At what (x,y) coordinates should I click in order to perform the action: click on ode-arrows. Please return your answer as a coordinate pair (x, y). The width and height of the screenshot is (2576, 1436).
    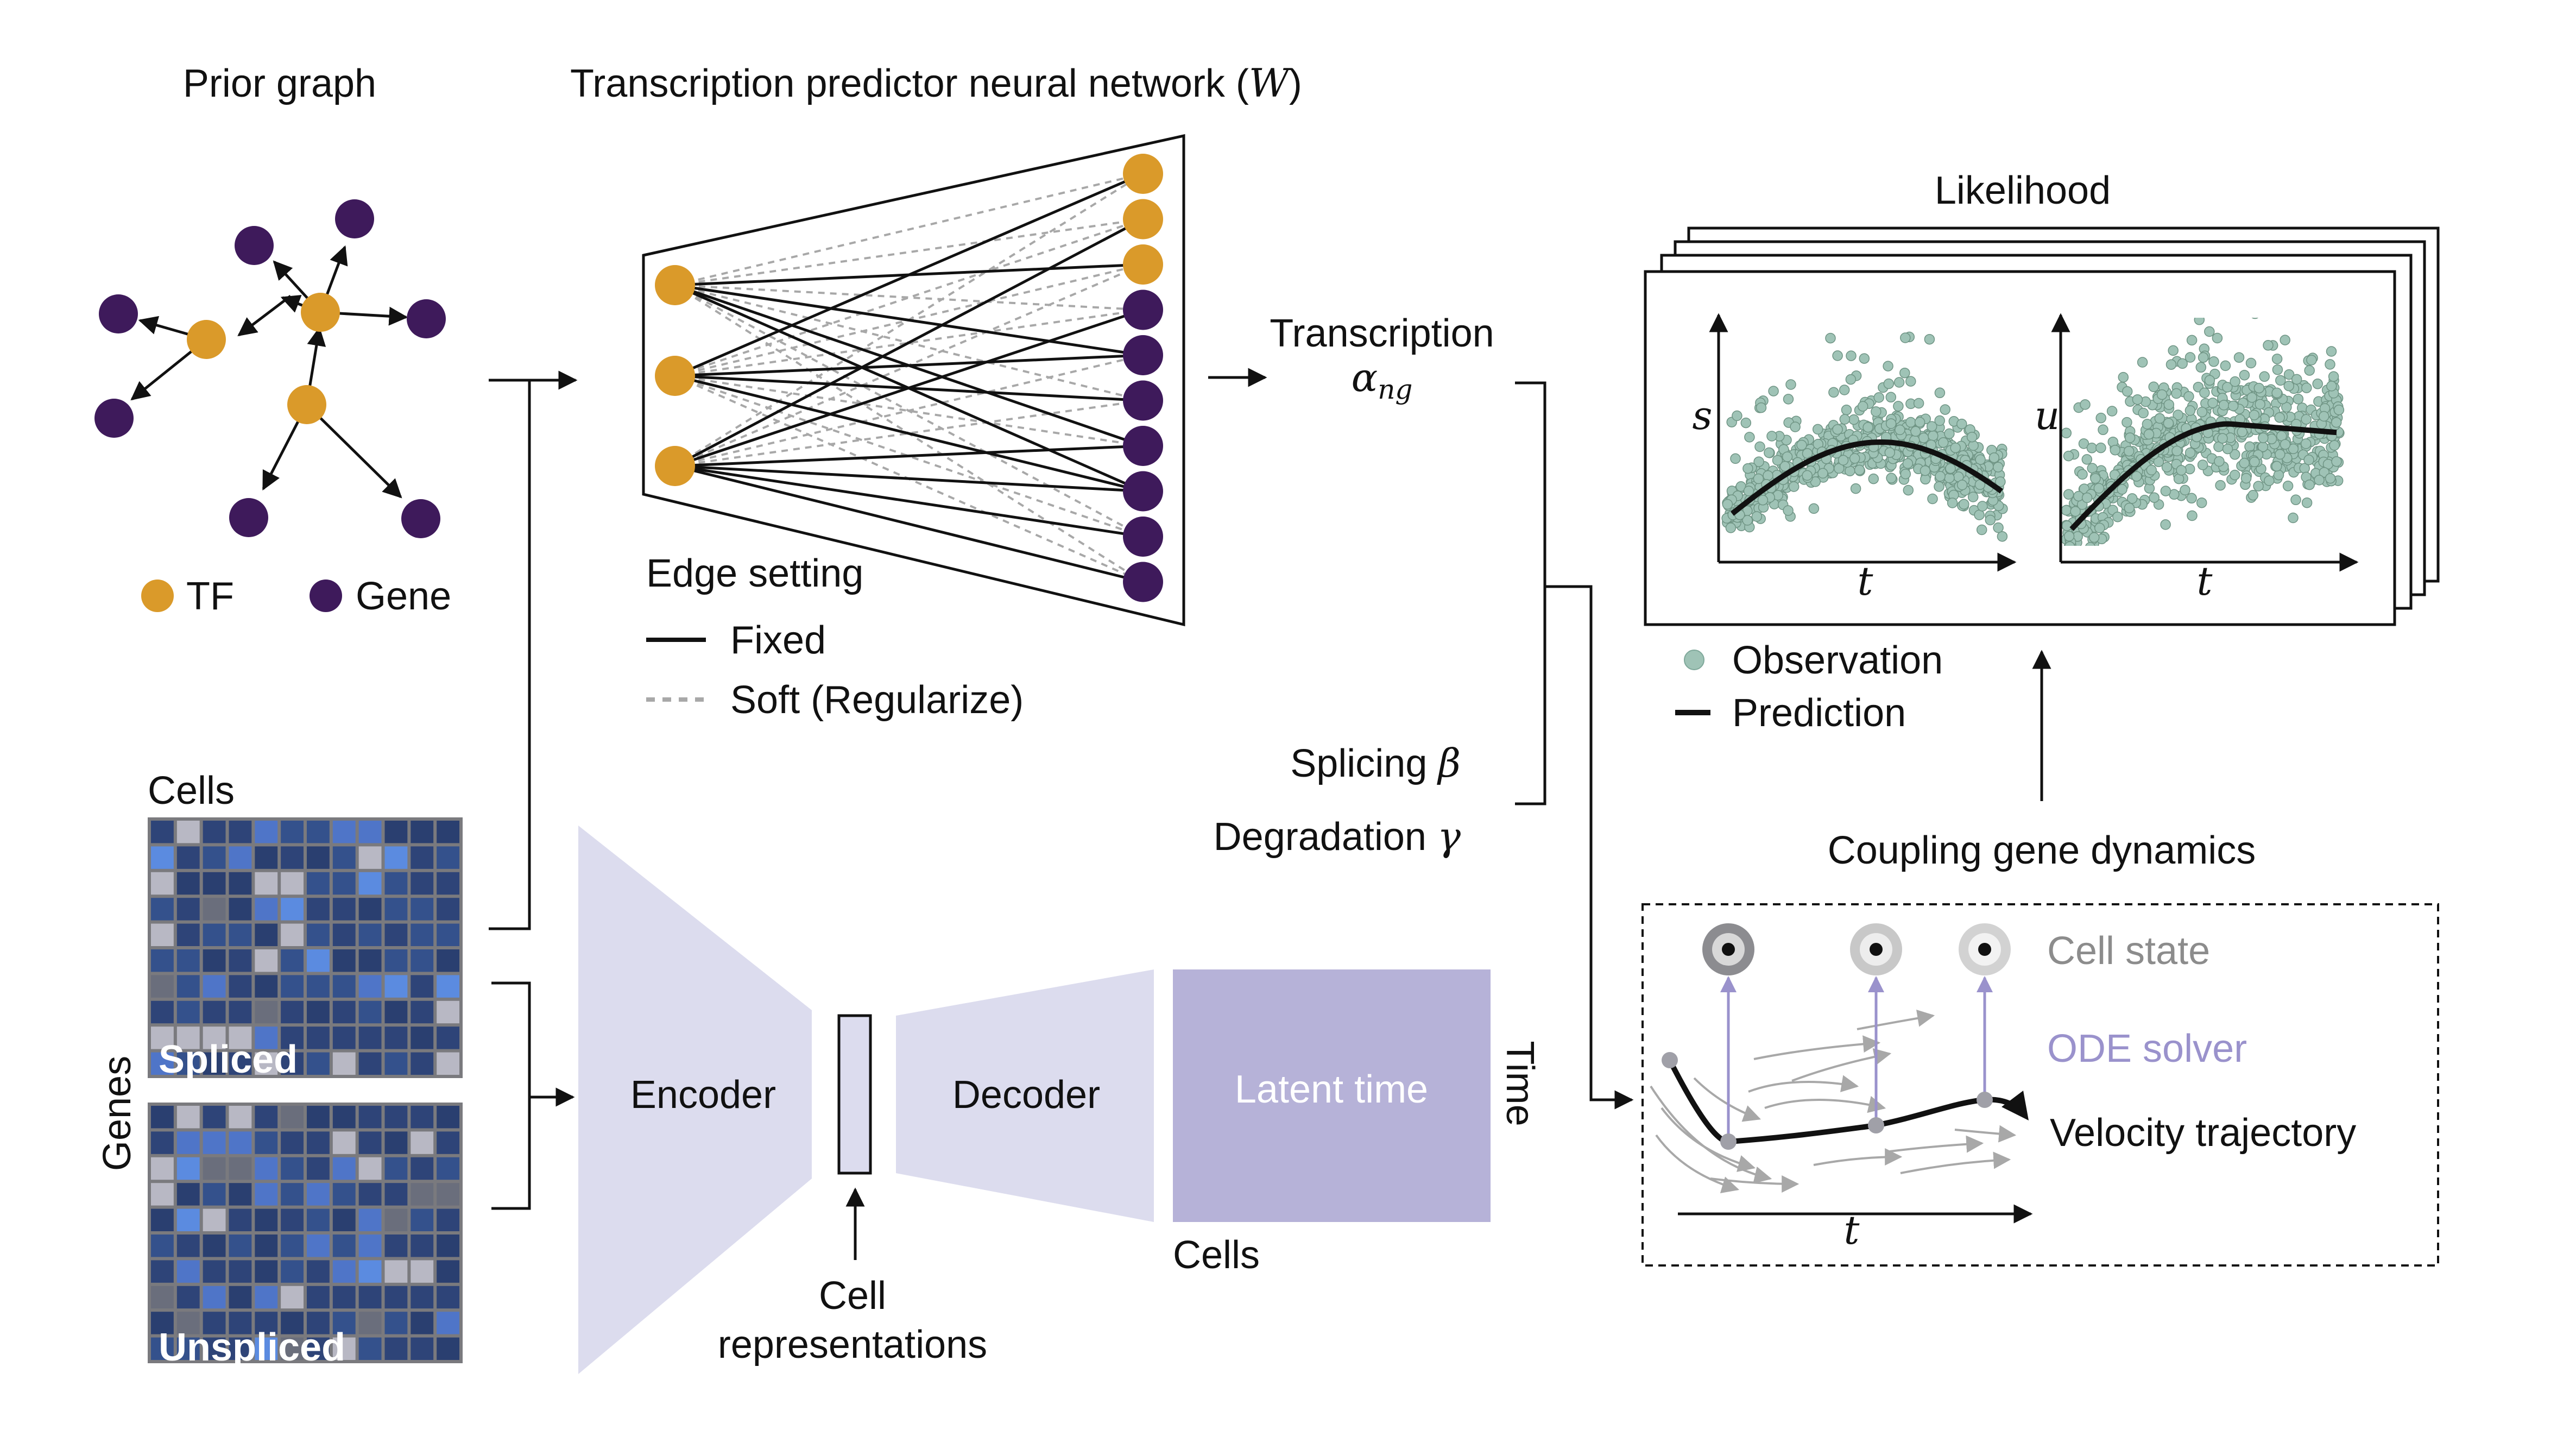
    Looking at the image, I should click on (1857, 1058).